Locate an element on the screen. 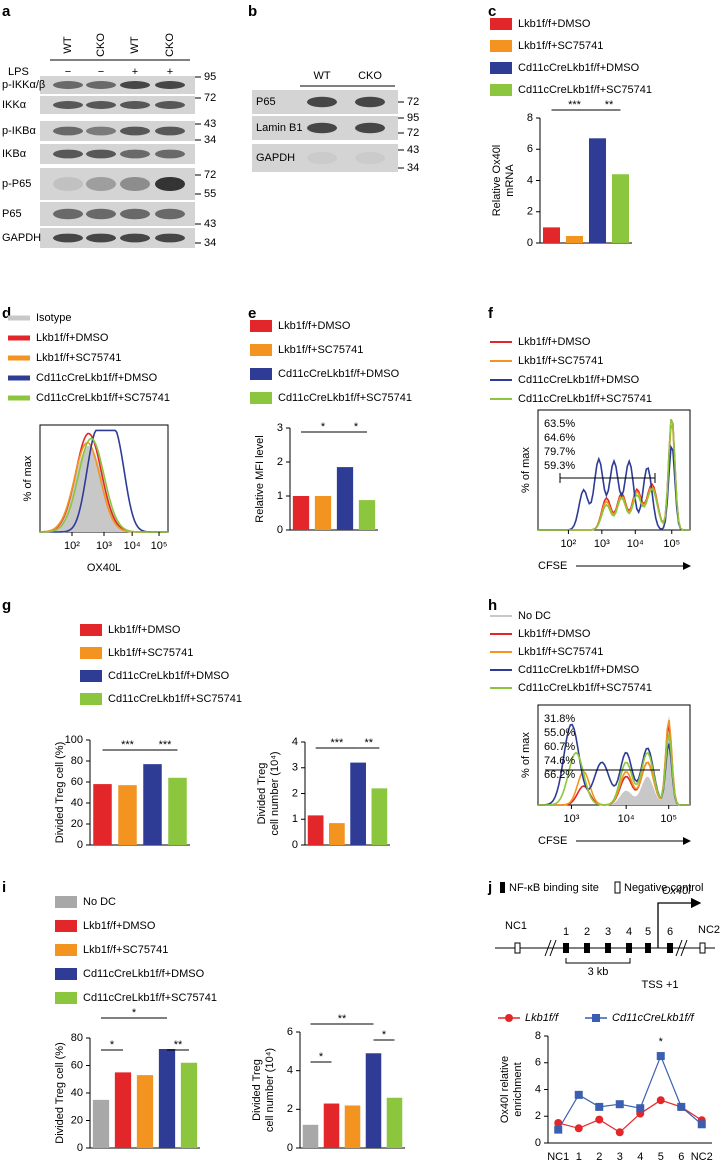 The width and height of the screenshot is (722, 1176). y-tick-label: 4 is located at coordinates (290, 1071).